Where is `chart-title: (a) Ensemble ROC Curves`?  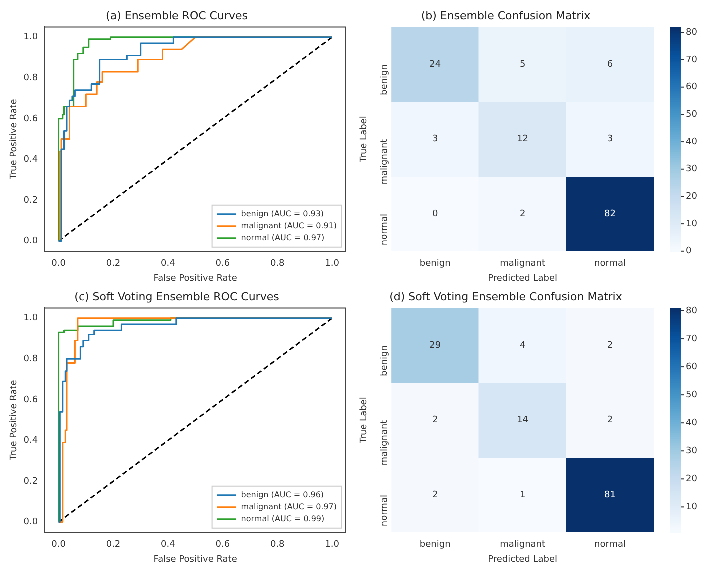 chart-title: (a) Ensemble ROC Curves is located at coordinates (177, 15).